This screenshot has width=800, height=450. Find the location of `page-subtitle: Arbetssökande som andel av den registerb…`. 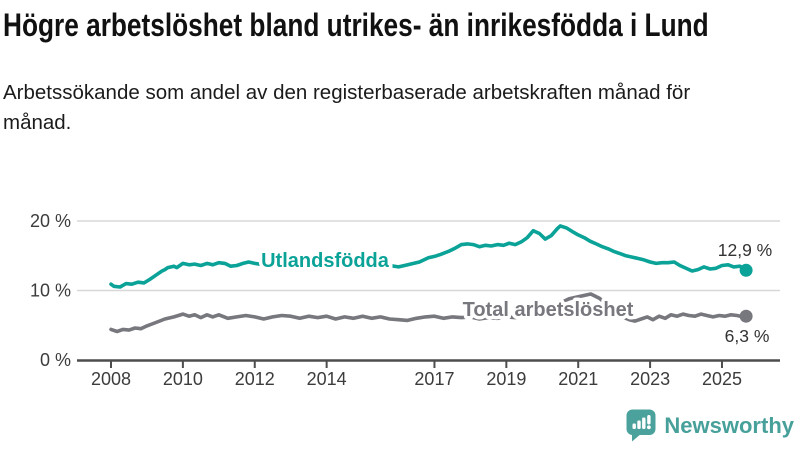

page-subtitle: Arbetssökande som andel av den registerb… is located at coordinates (347, 107).